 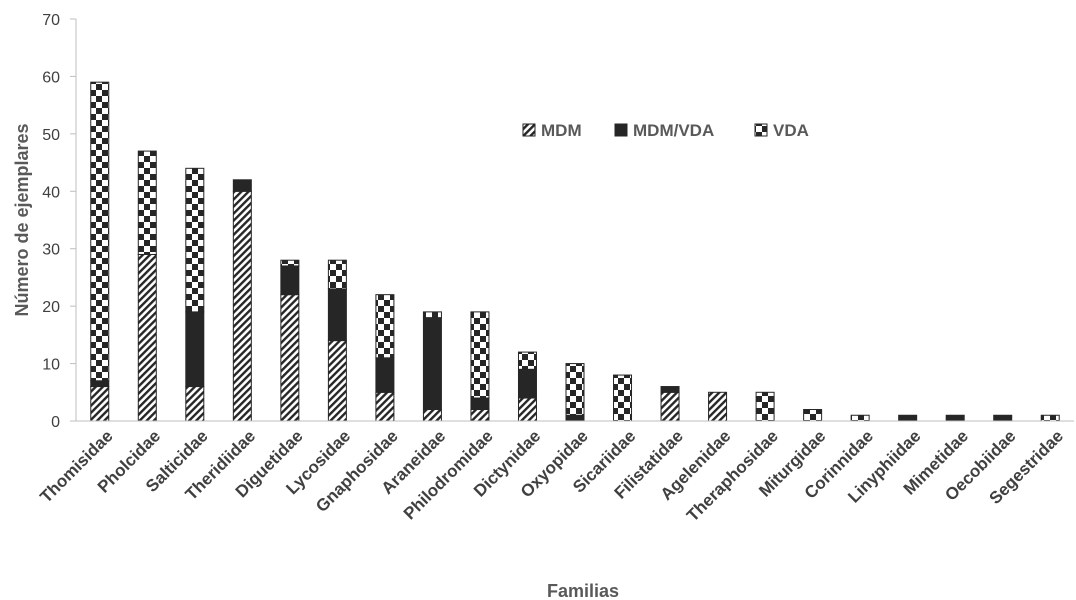 I want to click on y-tick-label: 20, so click(x=51, y=307).